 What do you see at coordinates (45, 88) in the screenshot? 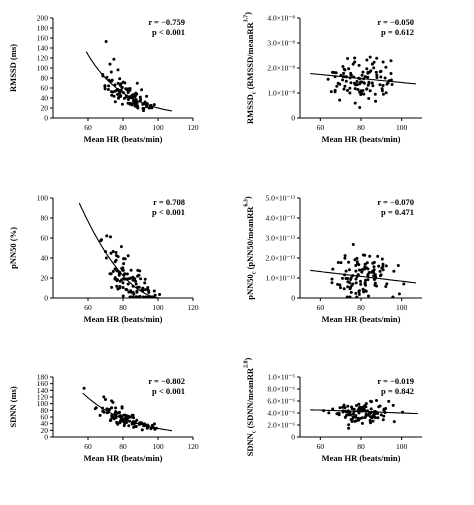
I see `y-tick-label: 60` at bounding box center [45, 88].